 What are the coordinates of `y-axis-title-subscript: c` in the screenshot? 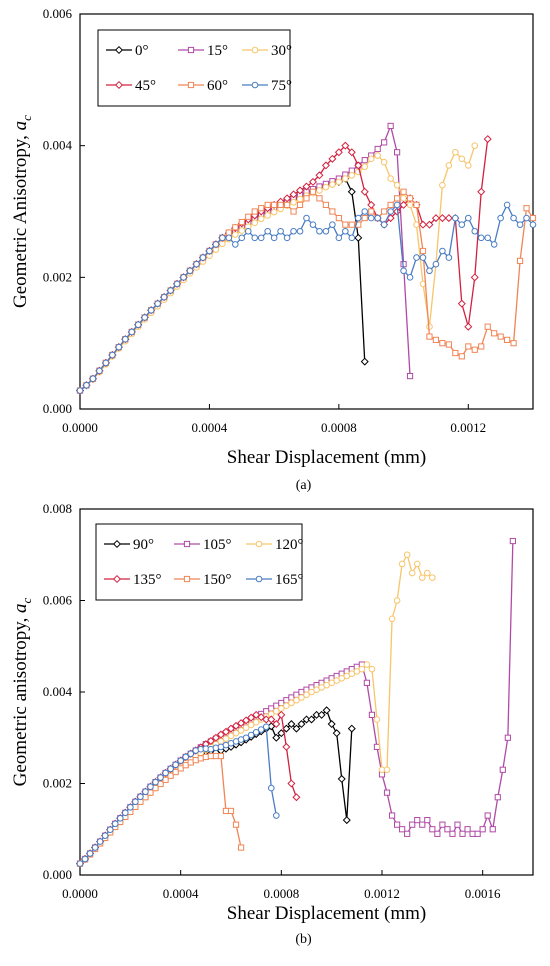 It's located at (26, 118).